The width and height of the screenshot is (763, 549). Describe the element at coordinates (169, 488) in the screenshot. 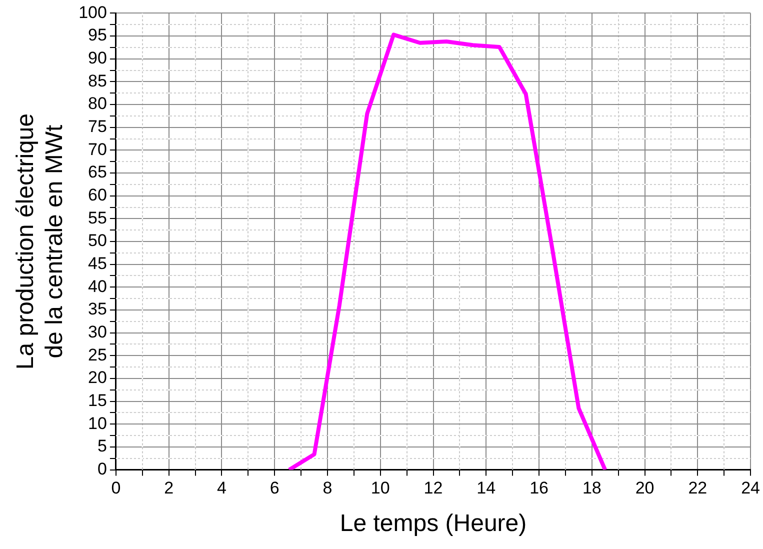

I see `x-tick-label: 2` at that location.